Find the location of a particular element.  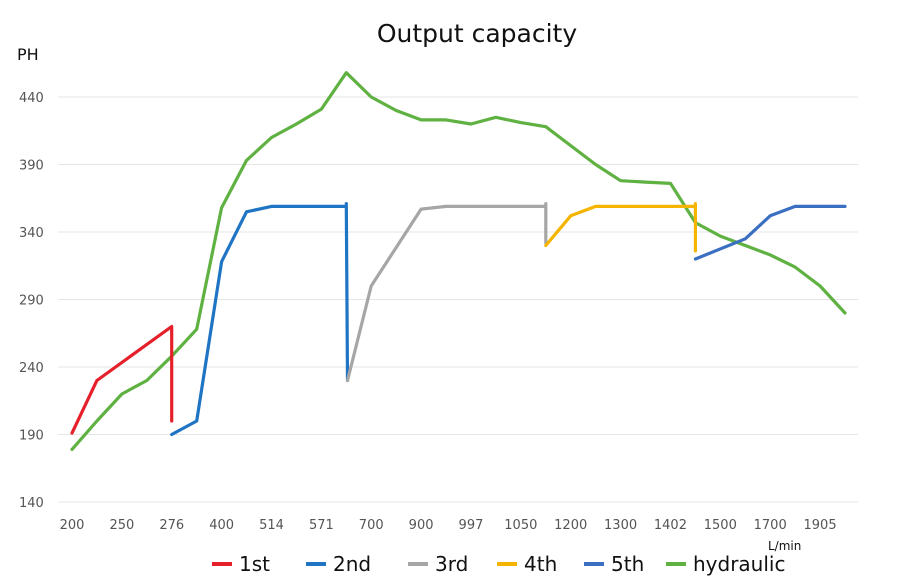

legend-label: hydraulic is located at coordinates (739, 564).